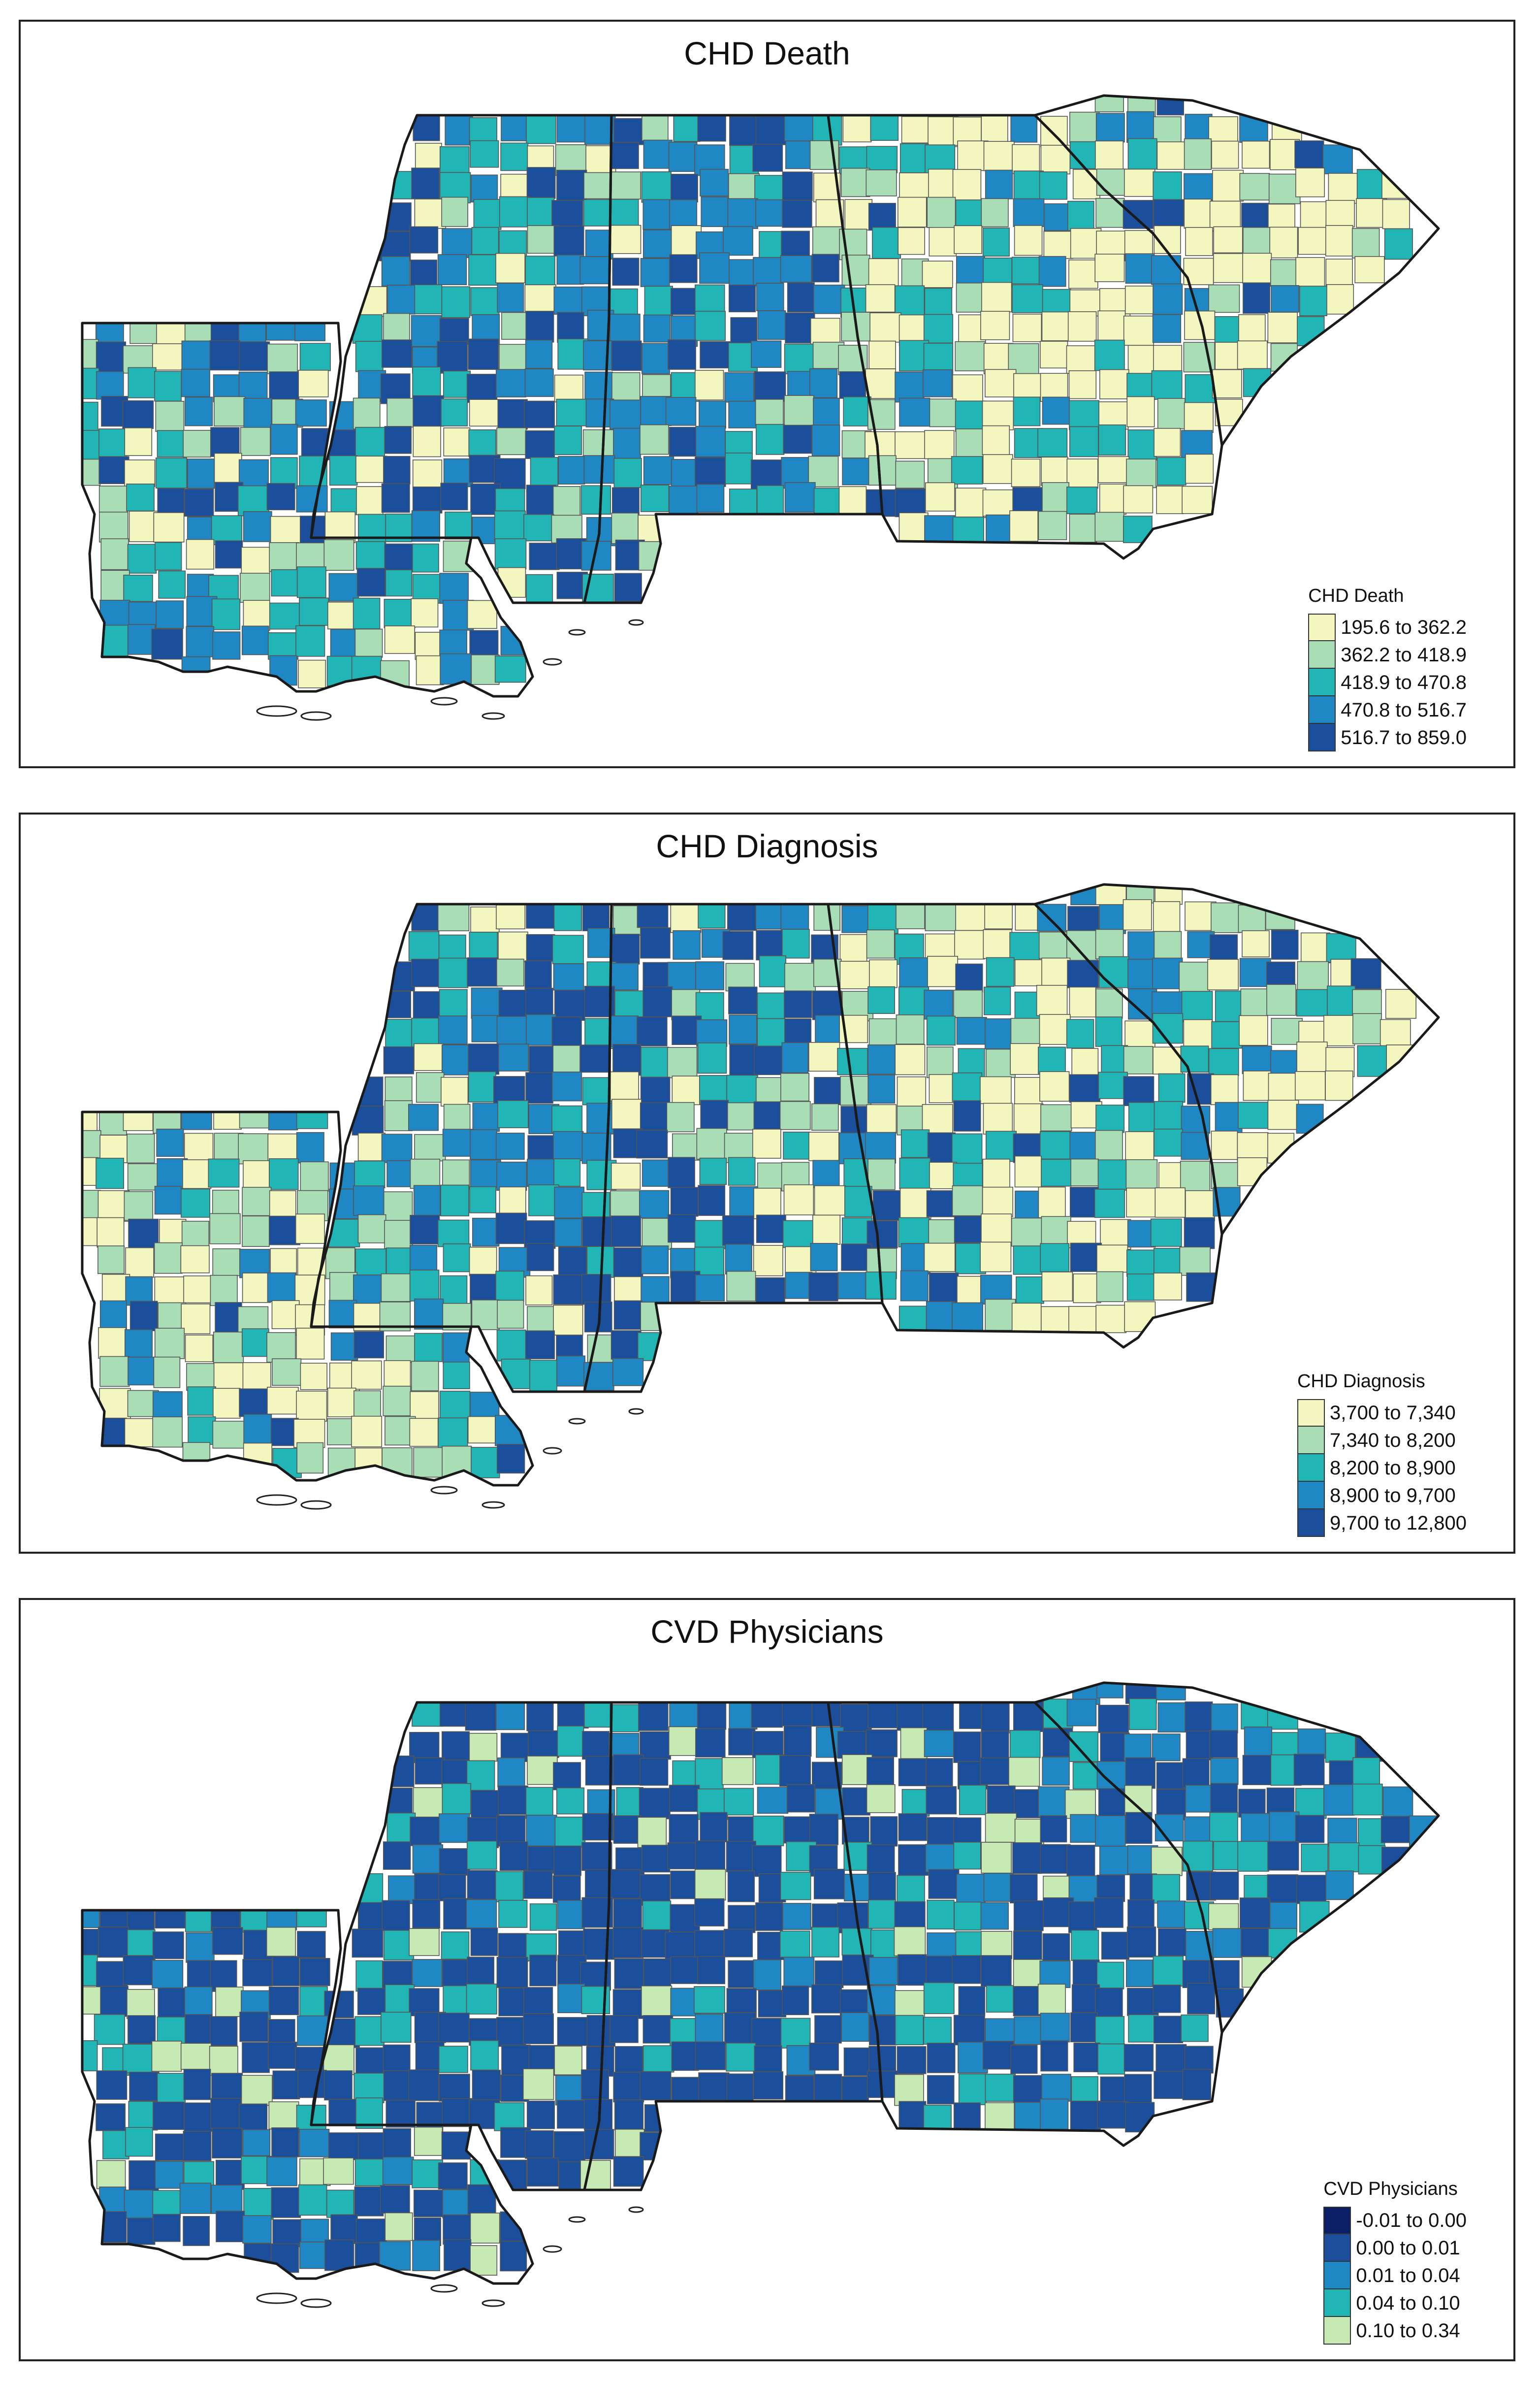 This screenshot has height=2381, width=1540. What do you see at coordinates (1408, 2303) in the screenshot?
I see `legend-label: 0.04 to 0.10` at bounding box center [1408, 2303].